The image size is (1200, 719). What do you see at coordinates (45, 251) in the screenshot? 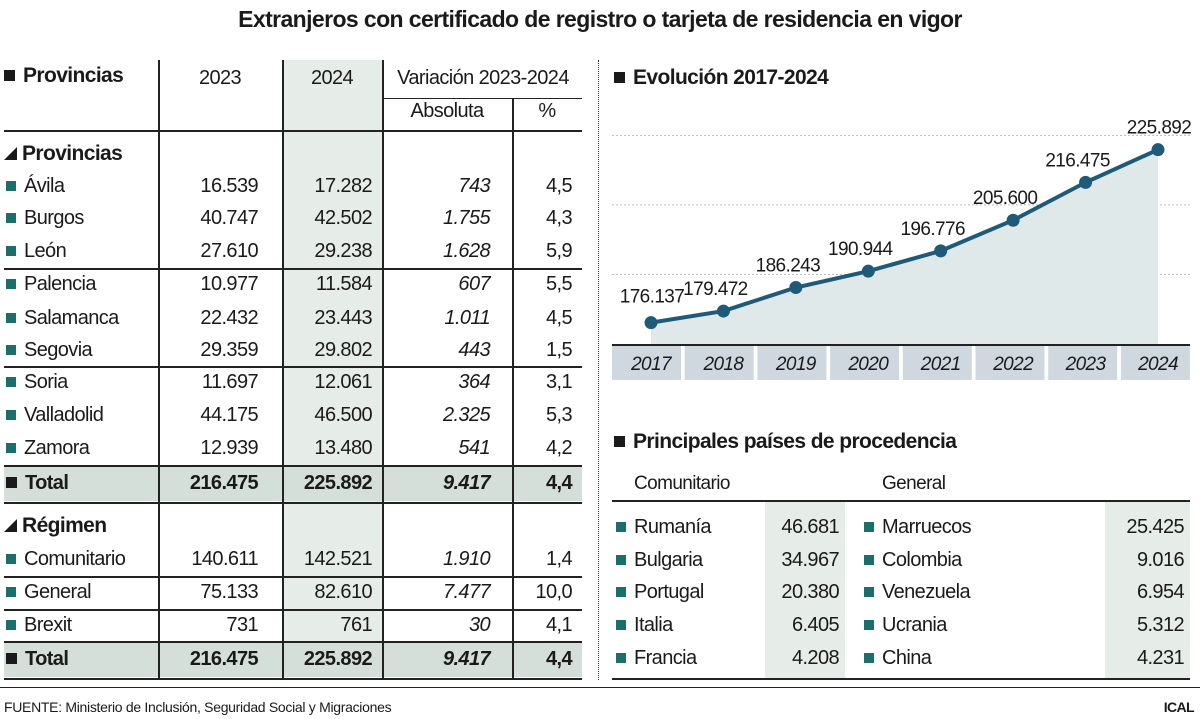
I see `row-label: León` at bounding box center [45, 251].